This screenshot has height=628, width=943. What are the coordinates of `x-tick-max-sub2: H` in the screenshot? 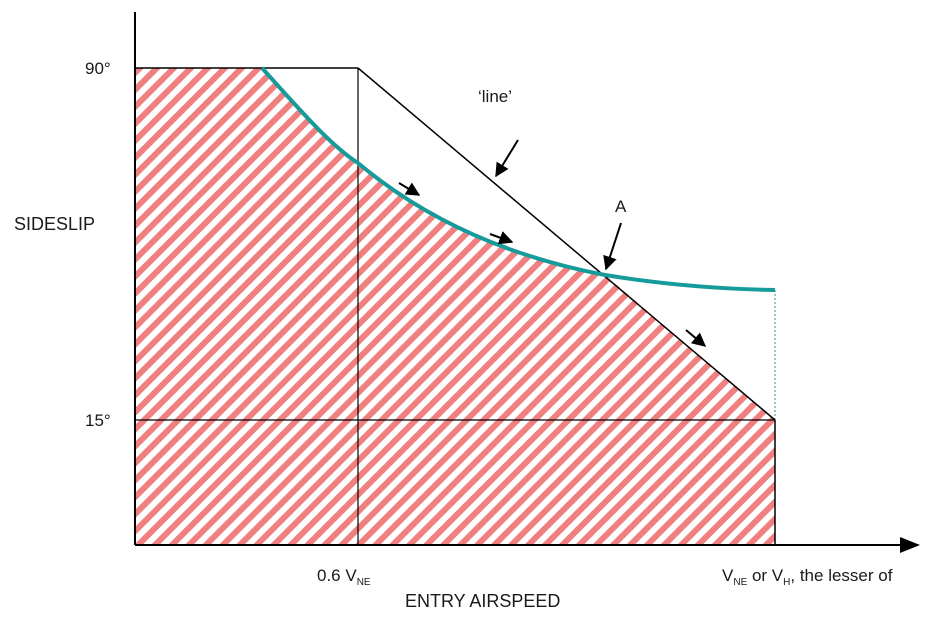 It's located at (786, 582).